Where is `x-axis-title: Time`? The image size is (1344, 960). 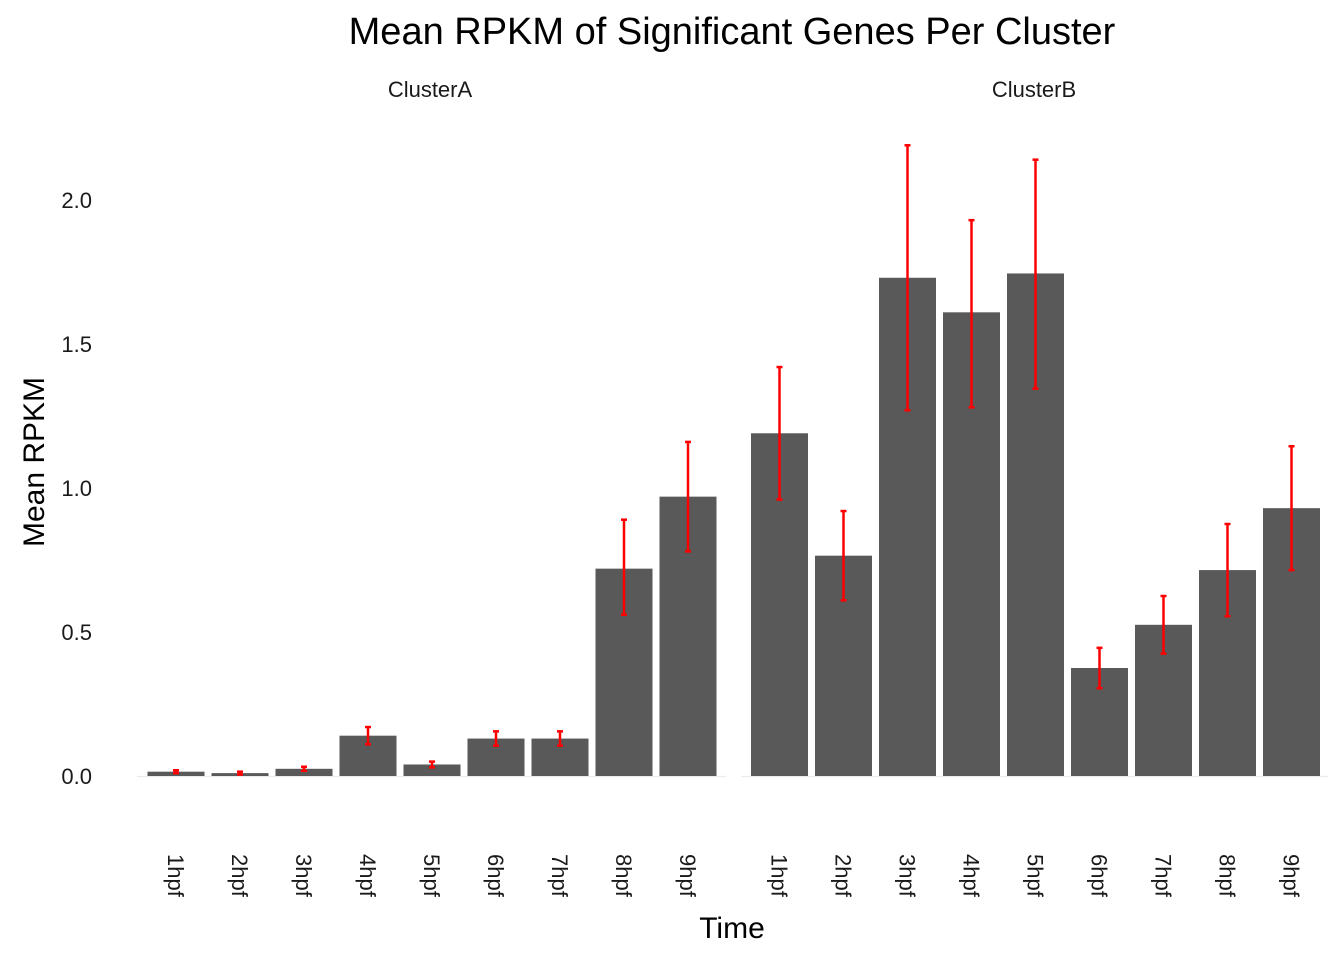 x-axis-title: Time is located at coordinates (732, 928).